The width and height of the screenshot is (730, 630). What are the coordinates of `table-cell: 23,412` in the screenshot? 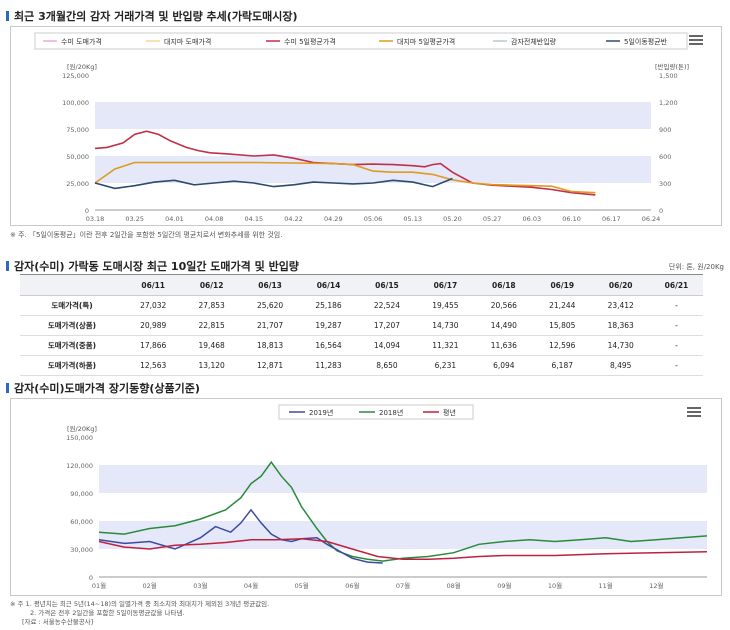 It's located at (620, 305).